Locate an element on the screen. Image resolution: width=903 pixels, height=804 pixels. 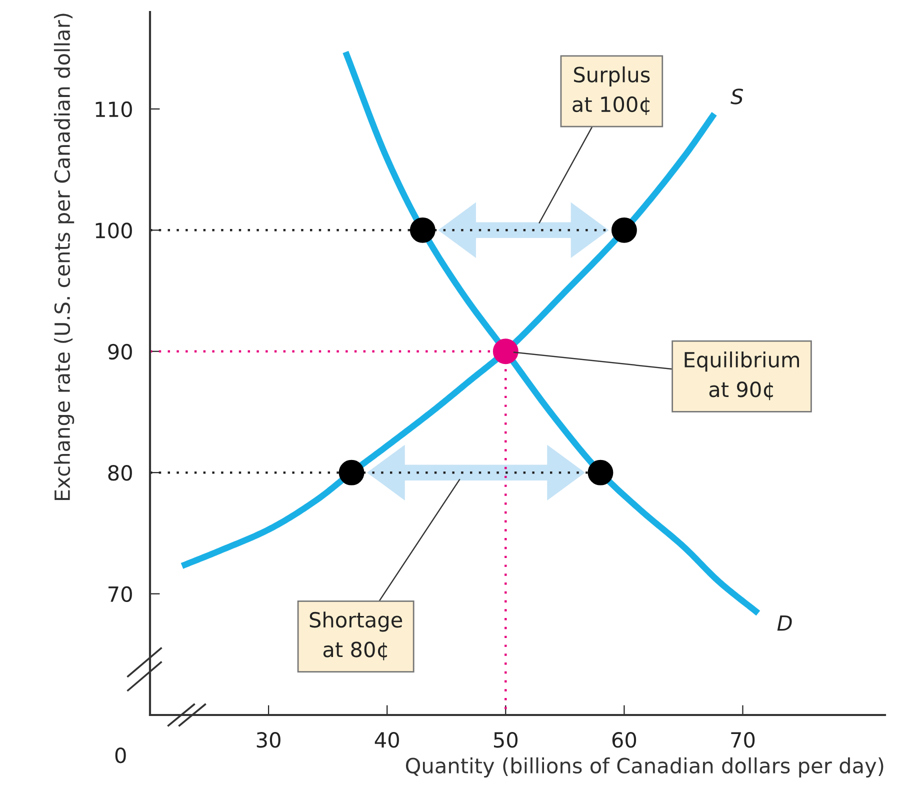
x-tick-label: 50 is located at coordinates (506, 740).